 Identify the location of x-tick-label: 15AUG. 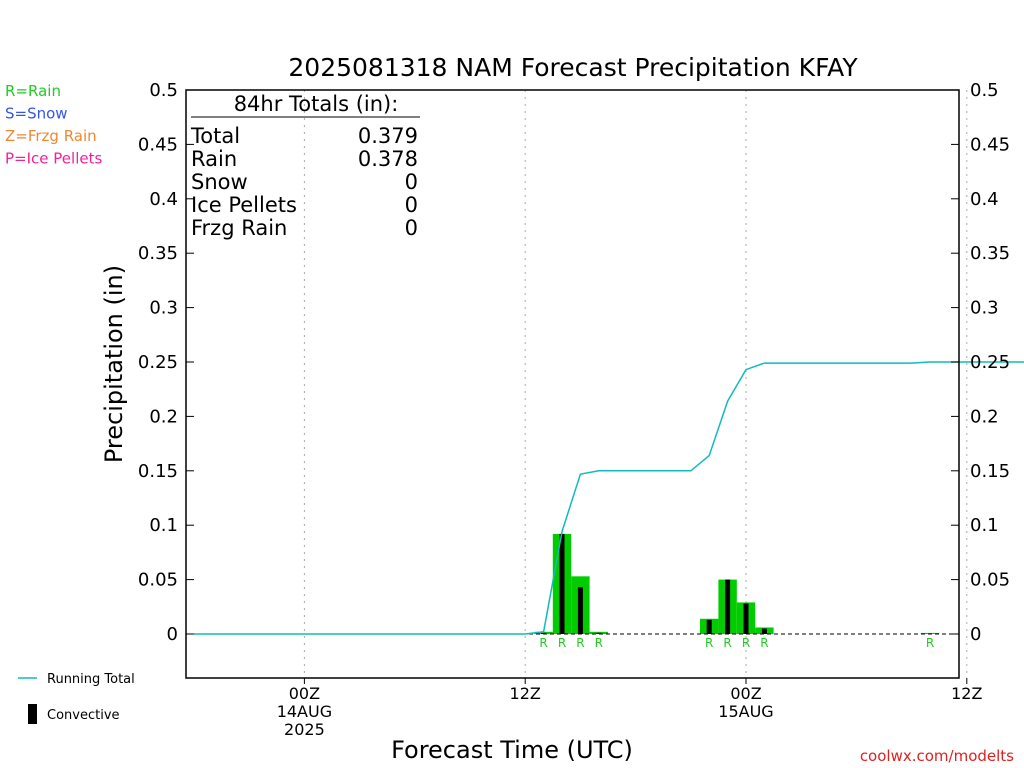
(745, 711).